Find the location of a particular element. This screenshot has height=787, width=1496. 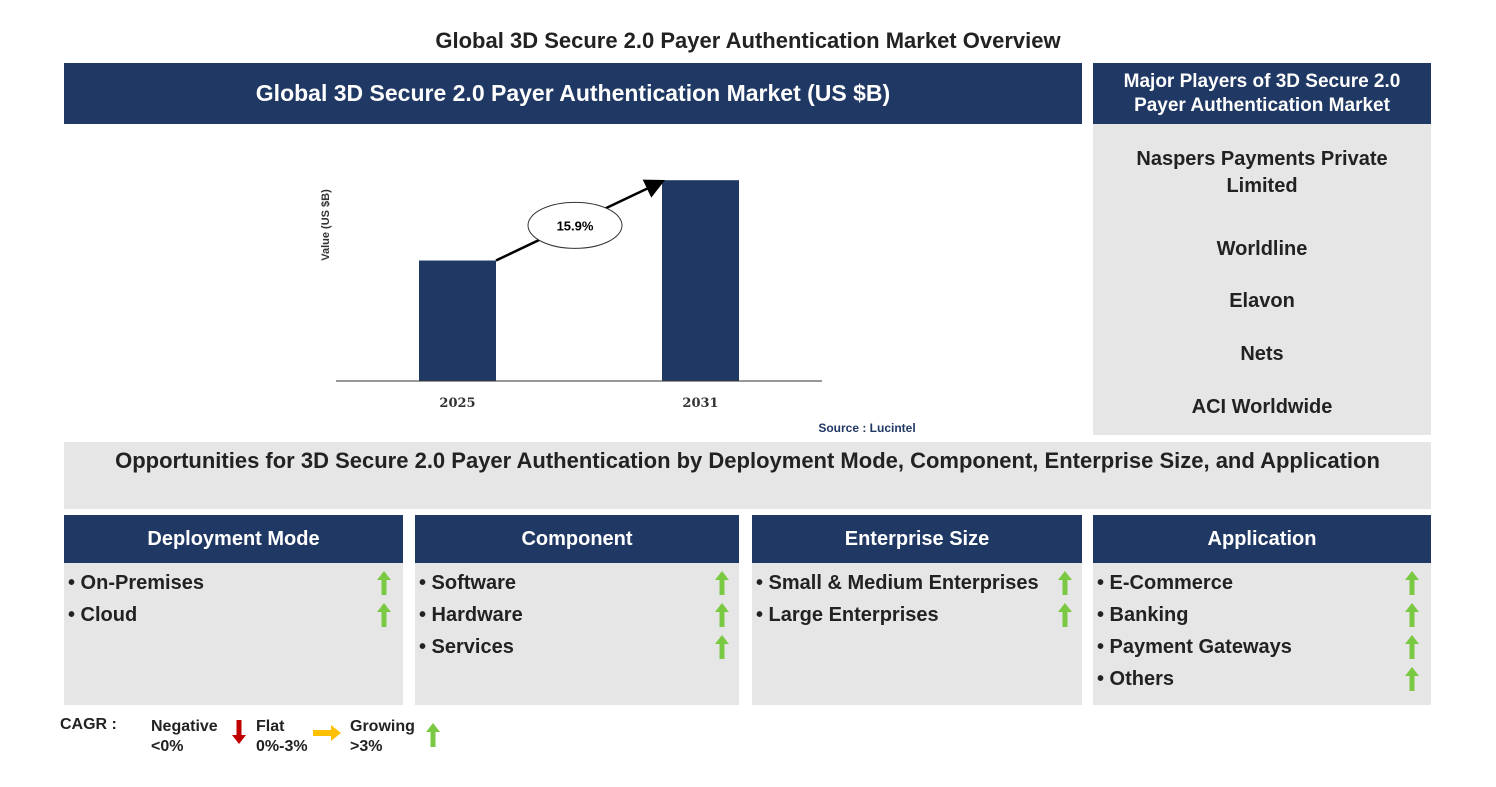

segment-item-text: • Payment Gateways is located at coordinates (1194, 647).